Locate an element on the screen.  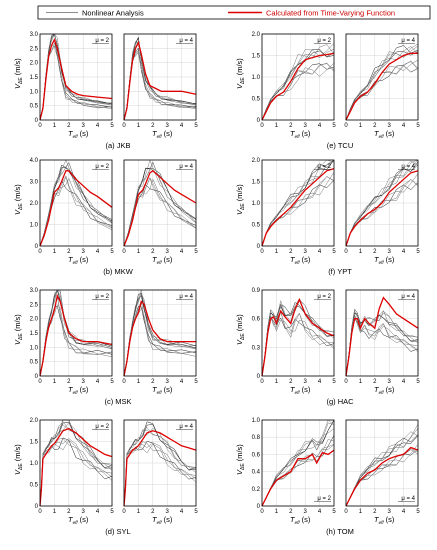
y-tick-label: 0.4 is located at coordinates (256, 473).